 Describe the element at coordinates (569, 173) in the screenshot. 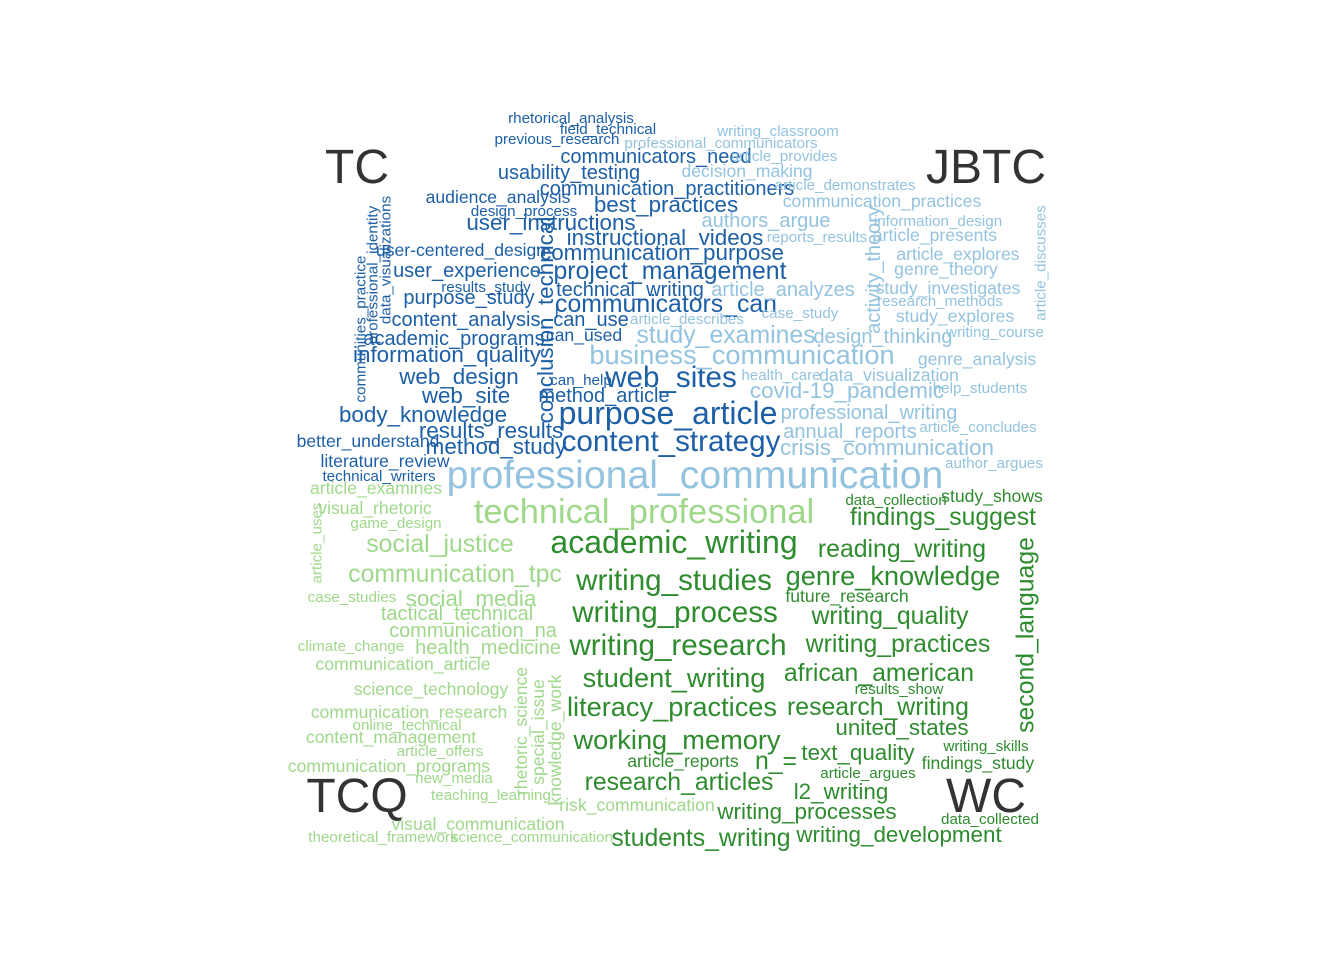

I see `word-tc: usability_testing` at that location.